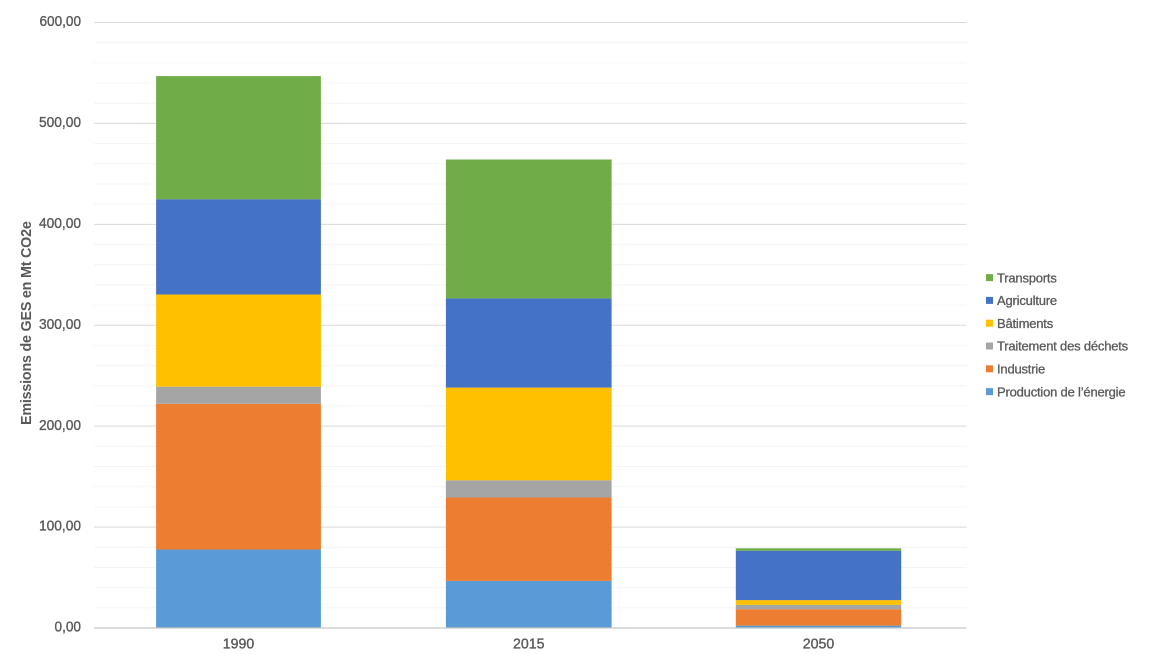 This screenshot has height=654, width=1162. I want to click on svg-text: Traitement des déchets, so click(1063, 346).